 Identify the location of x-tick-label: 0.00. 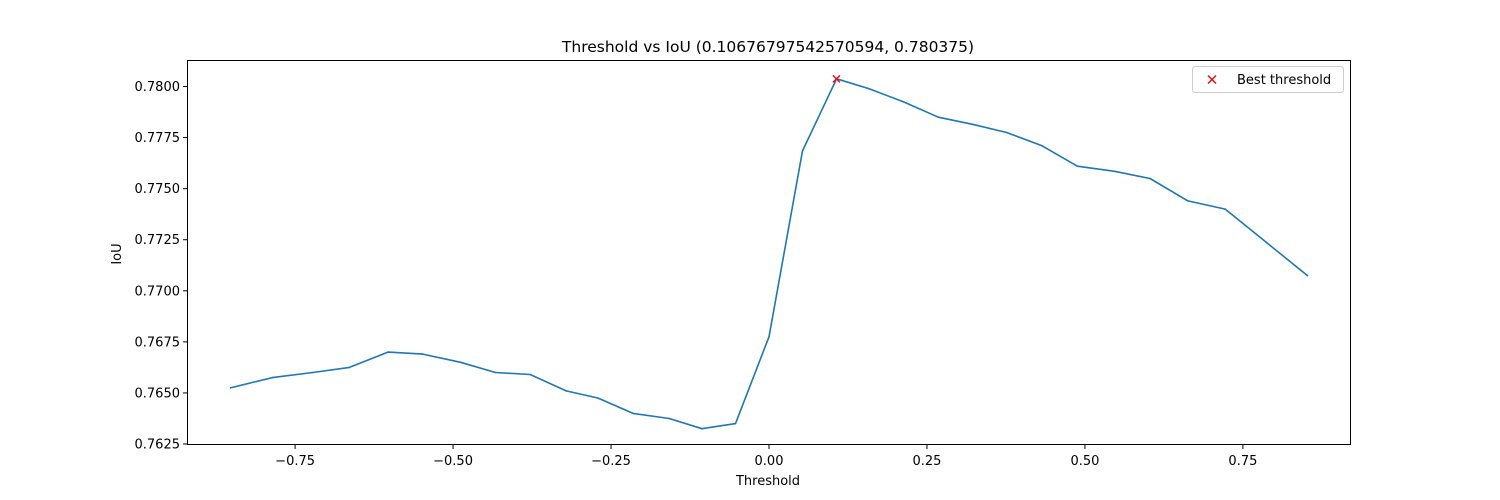
(769, 461).